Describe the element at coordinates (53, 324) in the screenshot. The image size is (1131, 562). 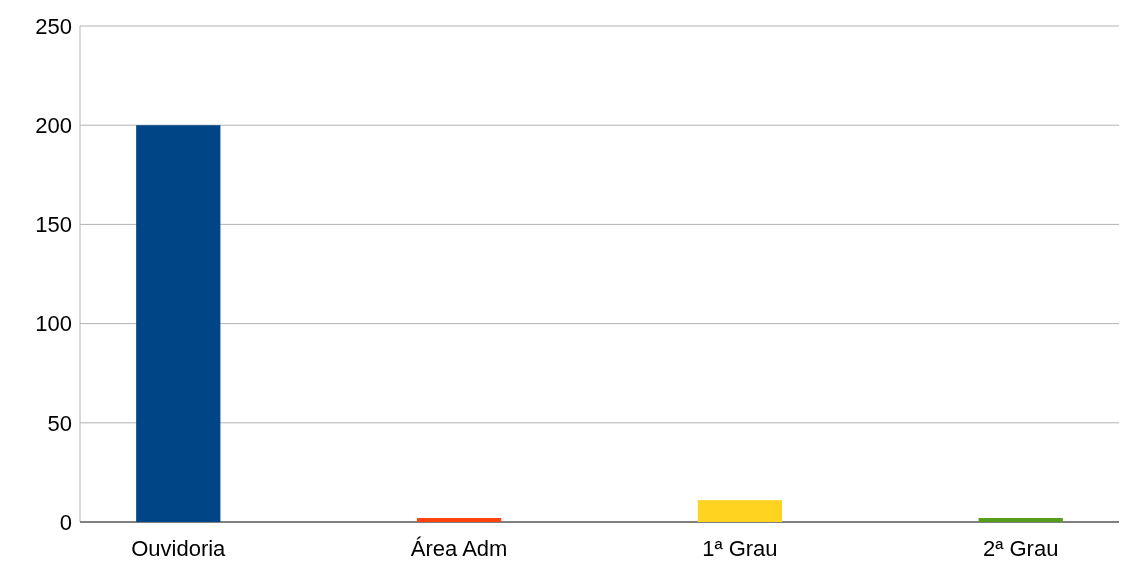
I see `y-tick-label: 100` at that location.